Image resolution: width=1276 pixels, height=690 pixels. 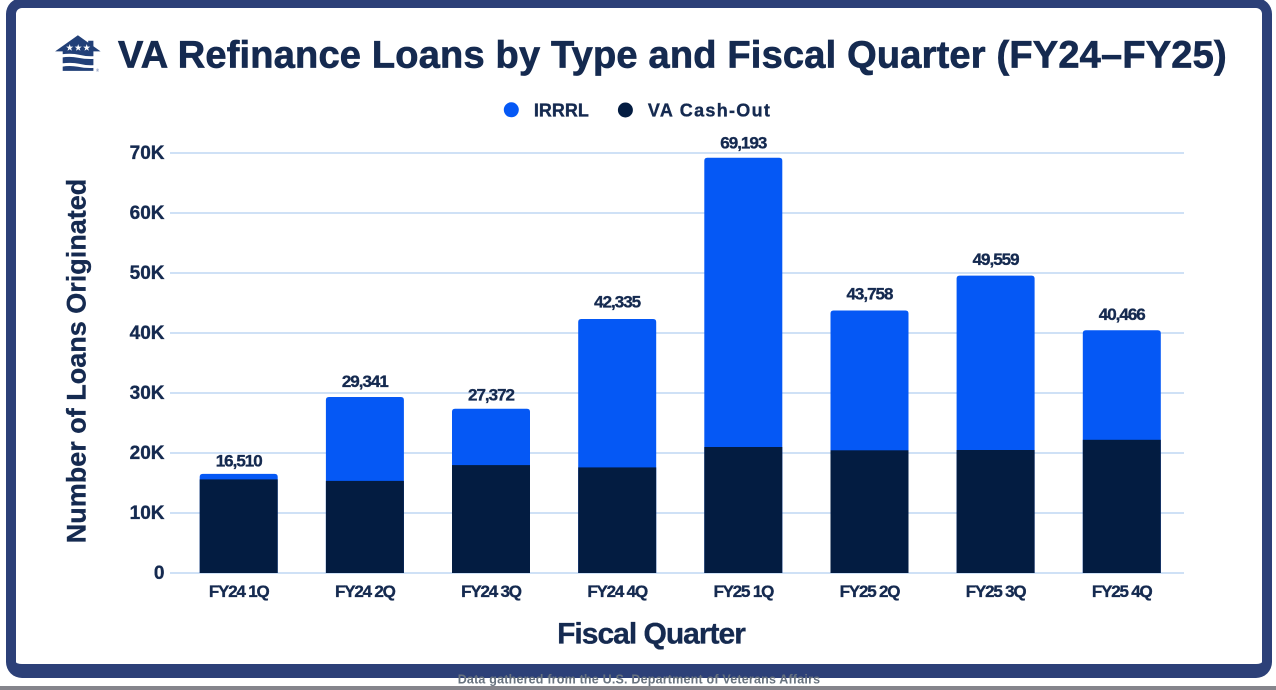 What do you see at coordinates (996, 259) in the screenshot?
I see `svg-text: 49,559` at bounding box center [996, 259].